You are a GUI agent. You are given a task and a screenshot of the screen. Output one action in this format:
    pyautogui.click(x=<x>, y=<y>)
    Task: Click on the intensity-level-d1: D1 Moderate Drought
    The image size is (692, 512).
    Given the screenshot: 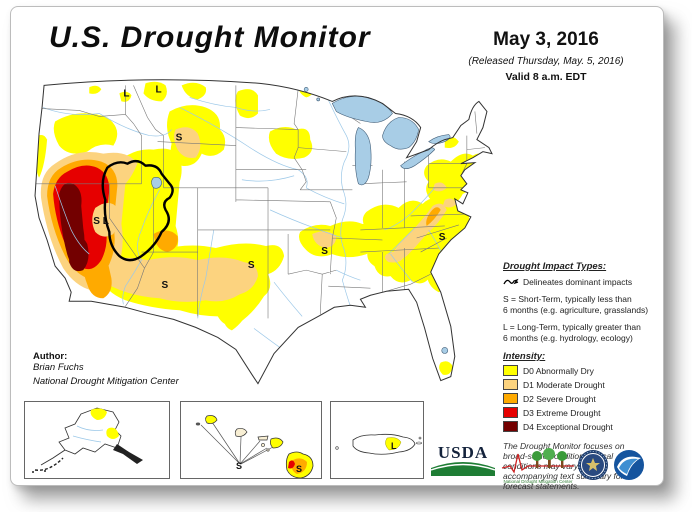 What is the action you would take?
    pyautogui.click(x=584, y=384)
    